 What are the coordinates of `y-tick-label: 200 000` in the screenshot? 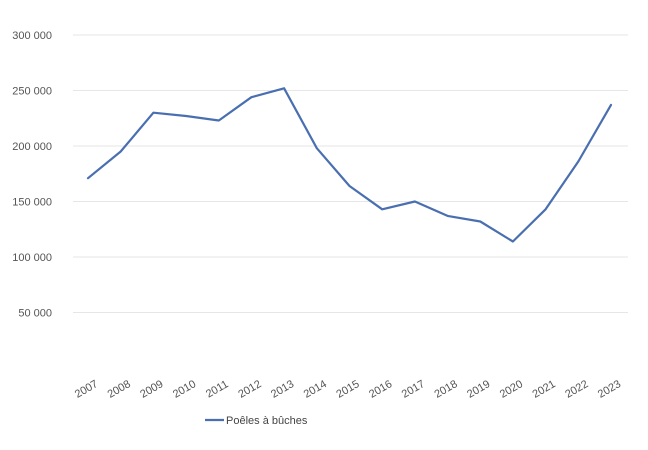 It's located at (32, 147).